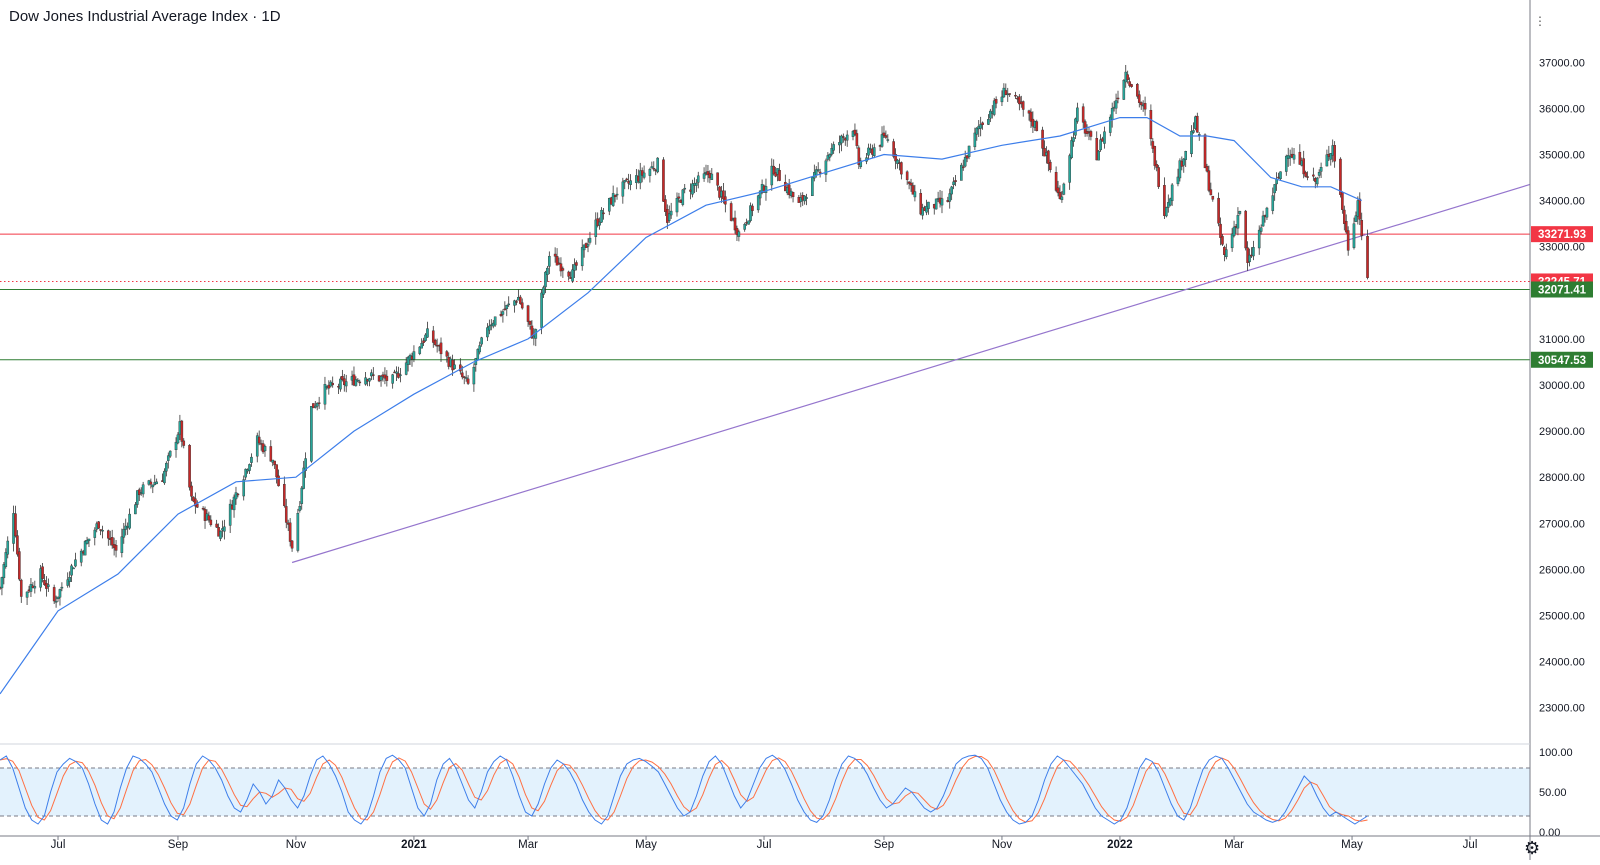 The height and width of the screenshot is (865, 1600). I want to click on stochastic-pane: 100.00 50.00 0.00, so click(786, 793).